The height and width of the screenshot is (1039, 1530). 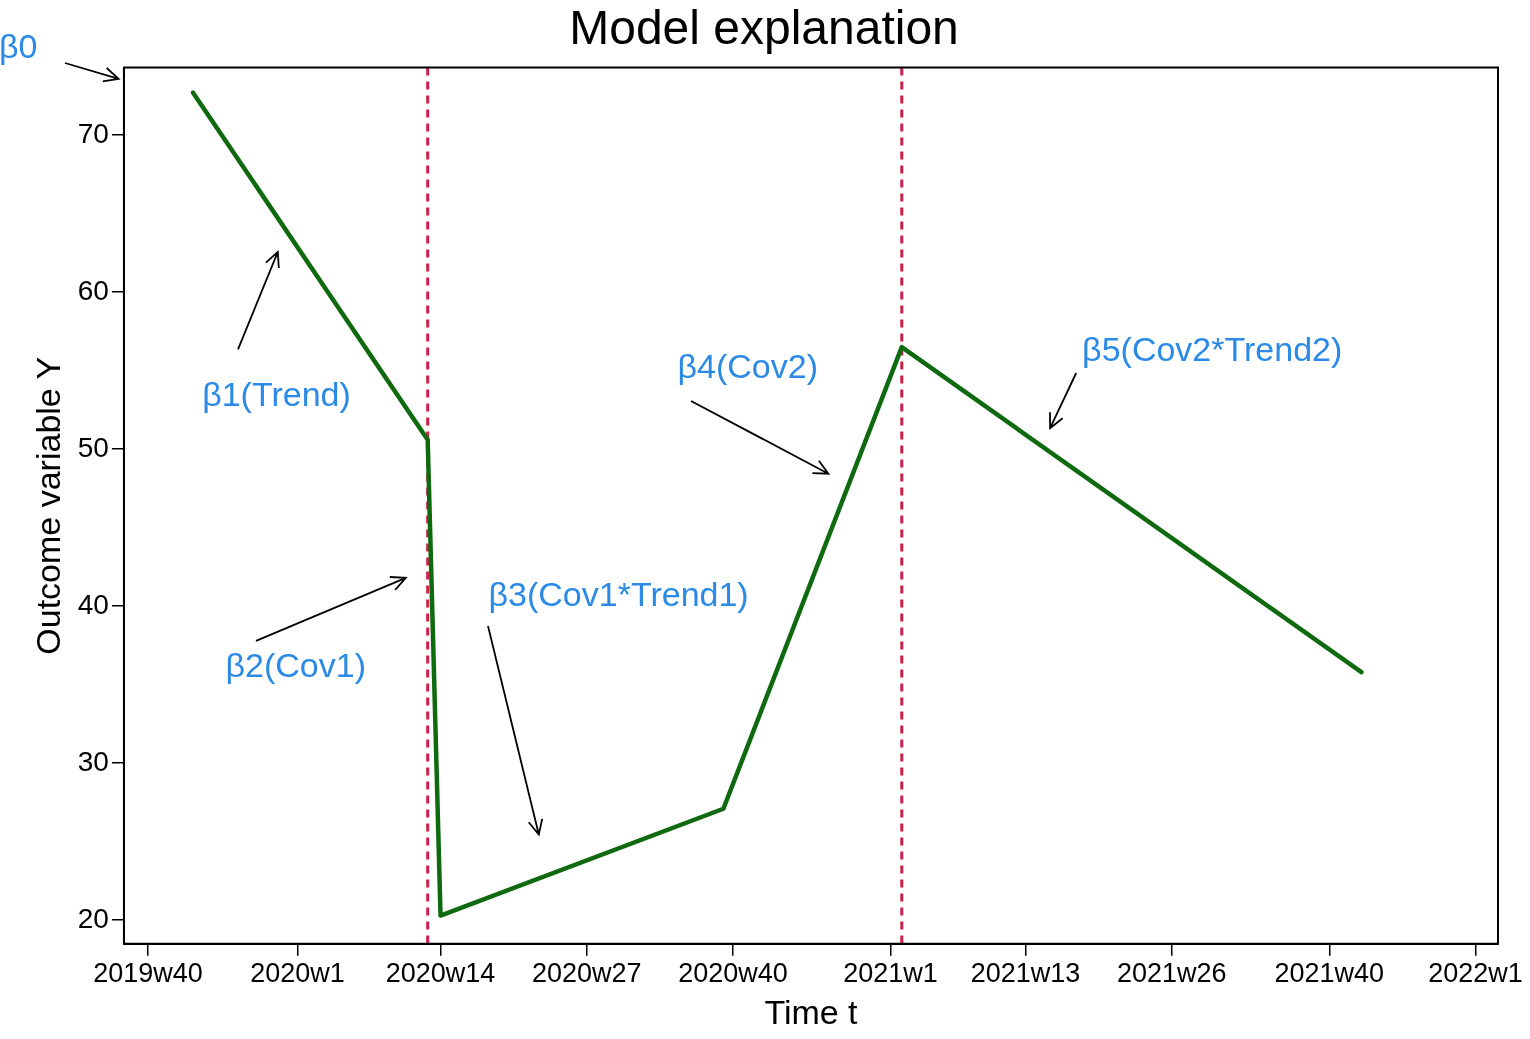 What do you see at coordinates (295, 665) in the screenshot?
I see `annotation: β2(Cov1)` at bounding box center [295, 665].